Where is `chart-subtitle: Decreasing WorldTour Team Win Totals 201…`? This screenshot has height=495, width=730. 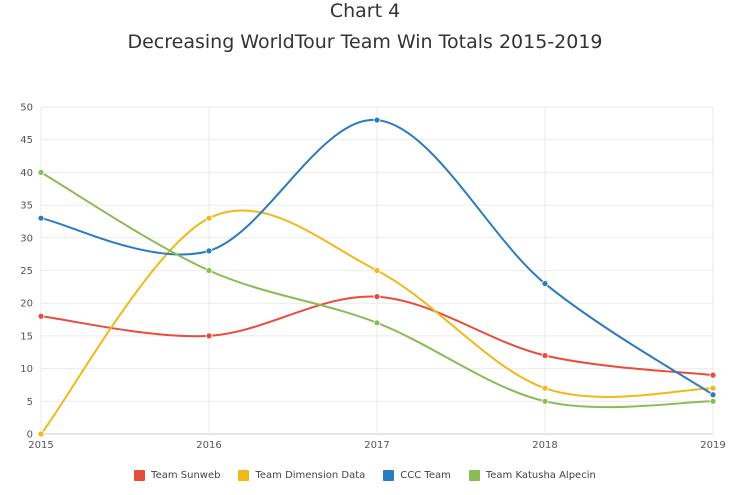
chart-subtitle: Decreasing WorldTour Team Win Totals 201… is located at coordinates (365, 42).